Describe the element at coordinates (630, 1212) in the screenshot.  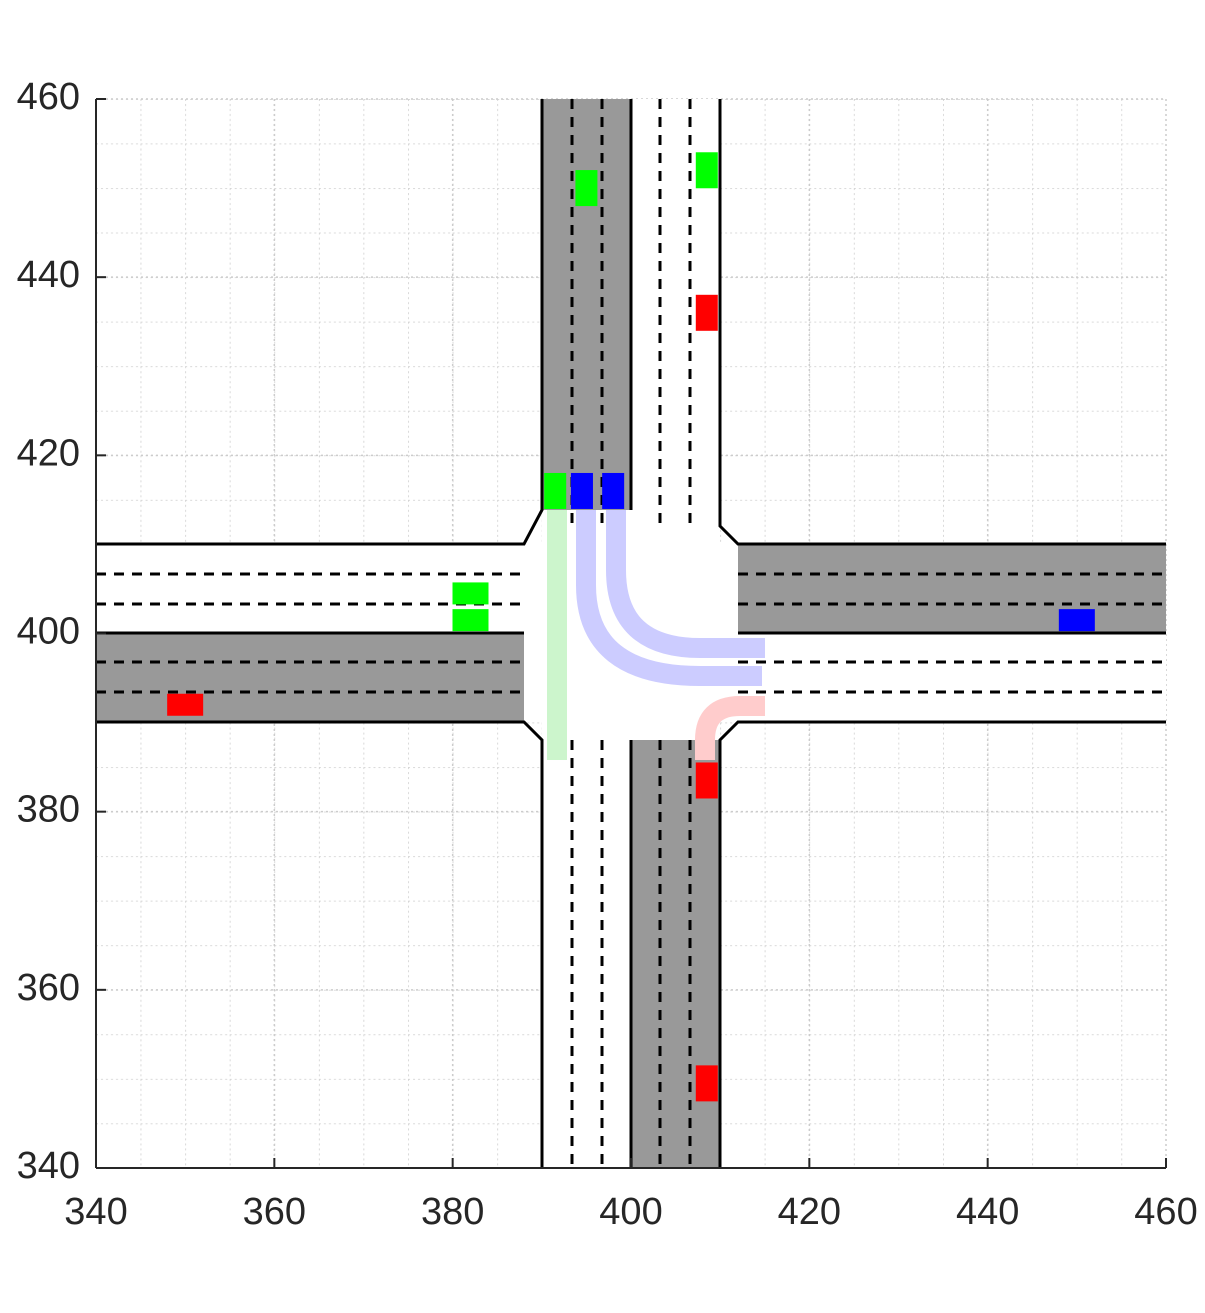
I see `x-tick-label: 400` at that location.